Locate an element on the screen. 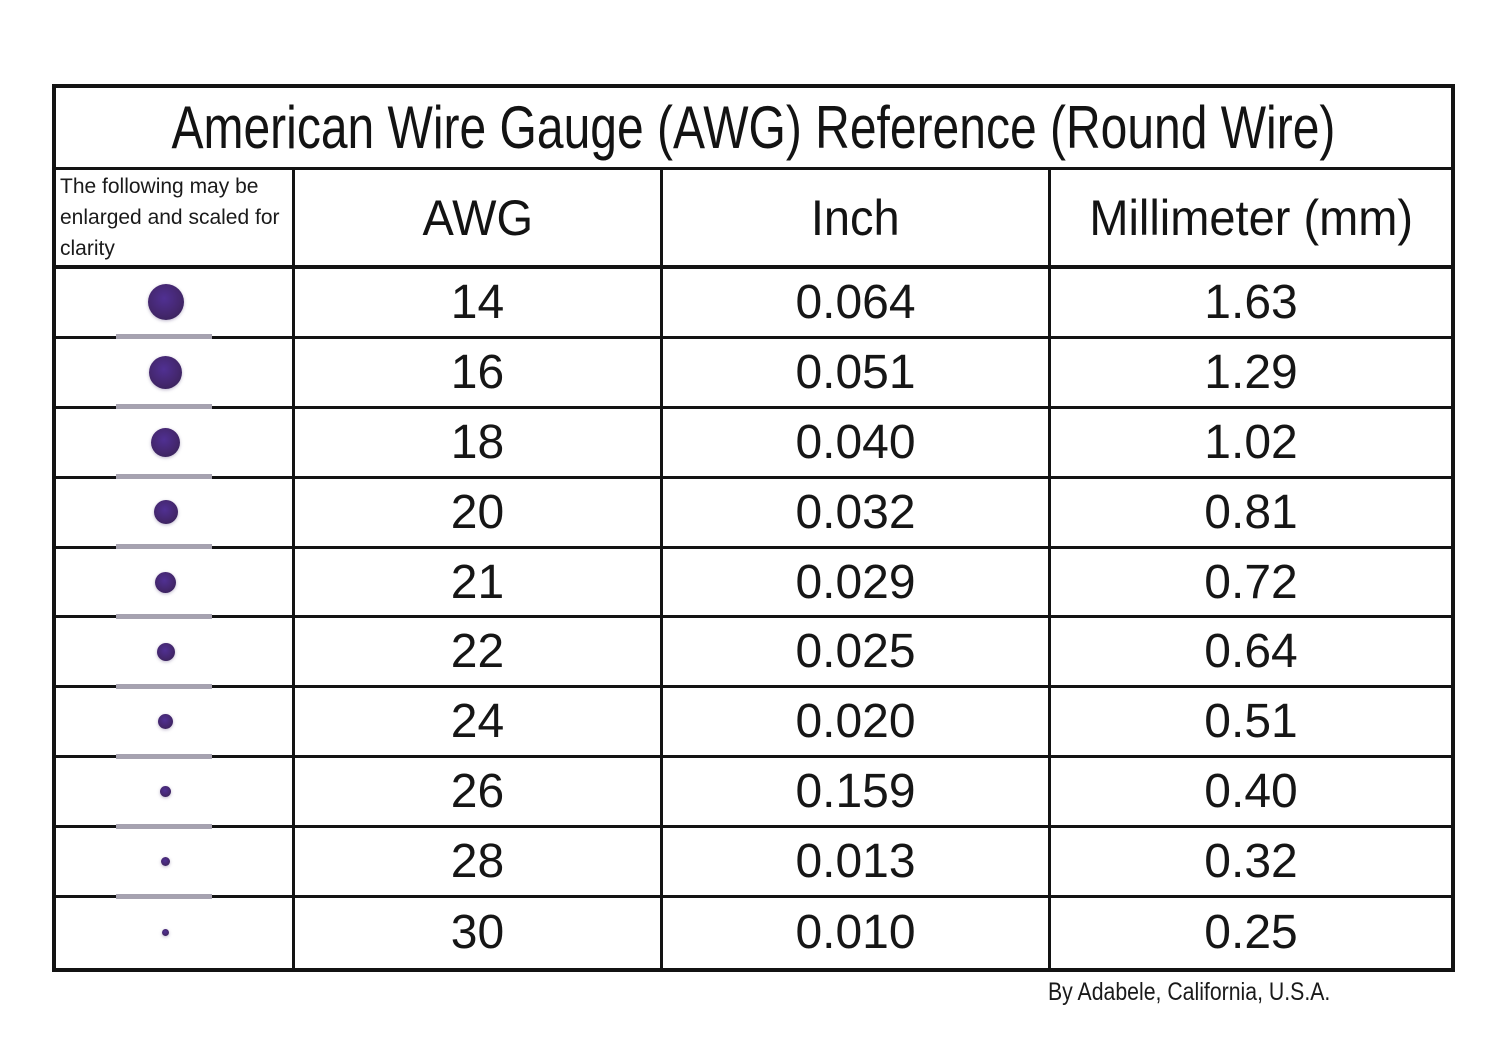  table-row: 26 0.159 0.40 is located at coordinates (753, 791).